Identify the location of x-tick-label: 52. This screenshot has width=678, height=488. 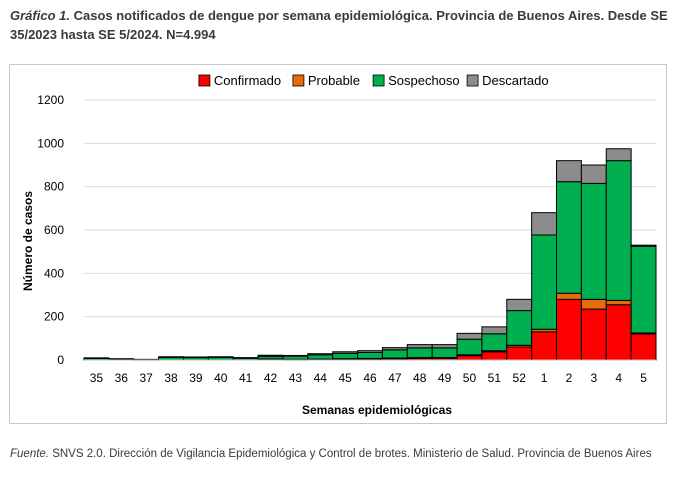
(520, 378).